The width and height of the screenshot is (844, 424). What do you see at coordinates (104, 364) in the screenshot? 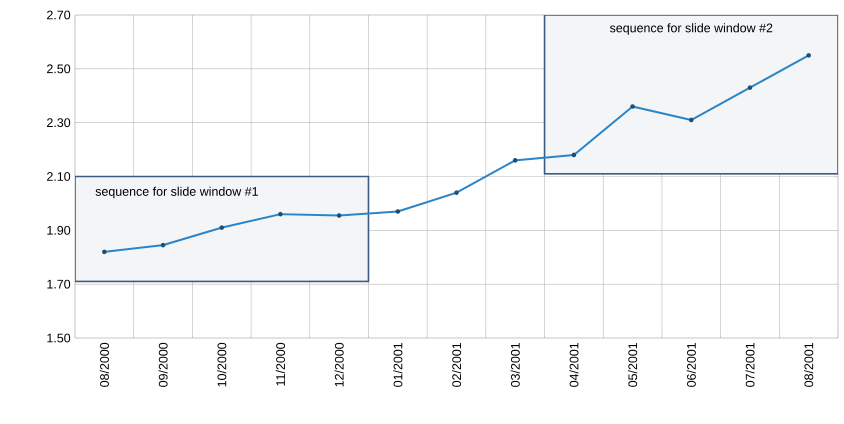
I see `x-tick-label: 08/2000` at bounding box center [104, 364].